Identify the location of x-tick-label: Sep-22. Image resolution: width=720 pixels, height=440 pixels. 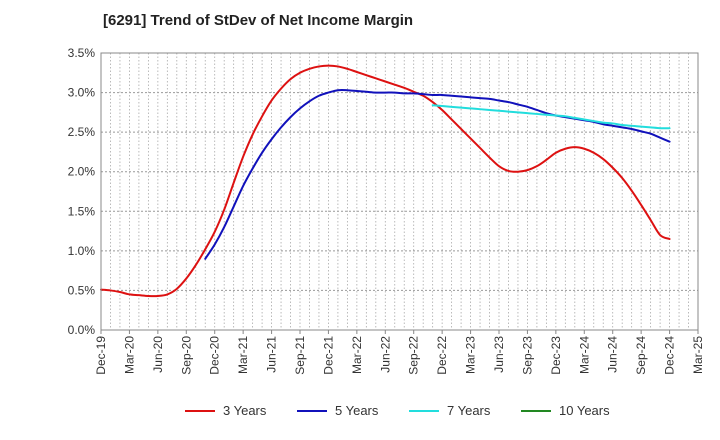
(414, 355).